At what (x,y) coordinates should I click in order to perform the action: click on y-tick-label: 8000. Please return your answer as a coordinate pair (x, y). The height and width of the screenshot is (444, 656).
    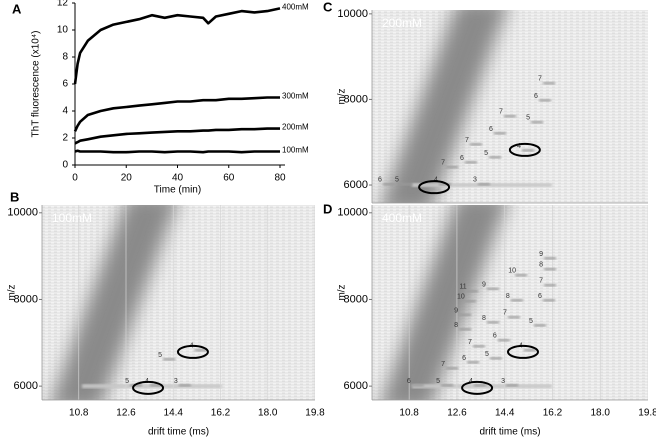
    Looking at the image, I should click on (356, 299).